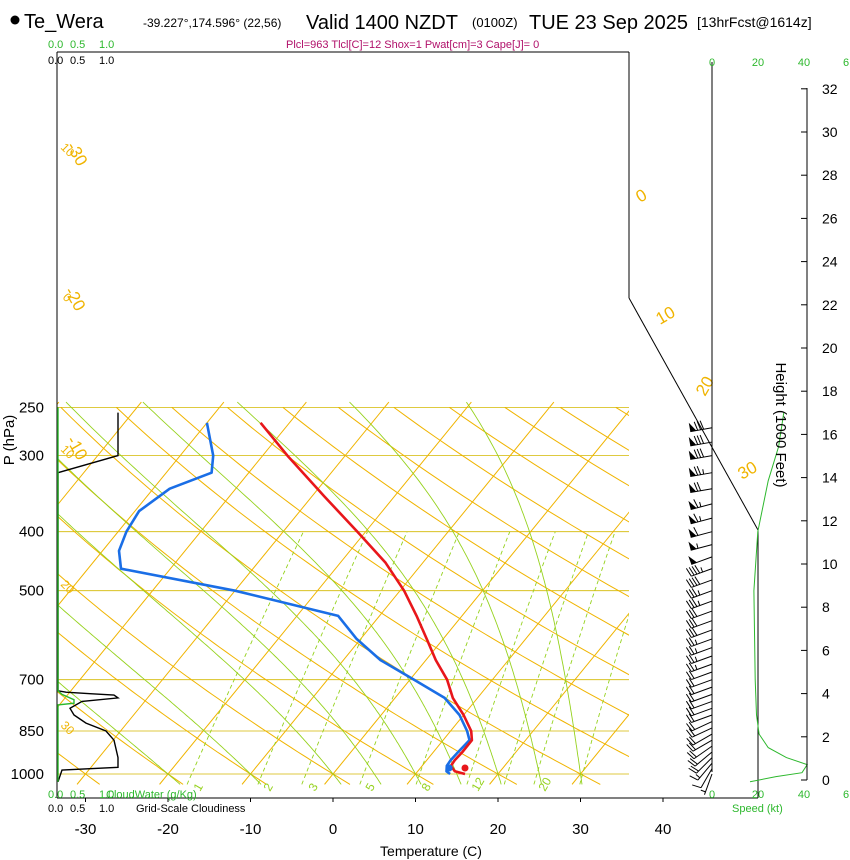  What do you see at coordinates (251, 829) in the screenshot?
I see `temperature-tick-label: -10` at bounding box center [251, 829].